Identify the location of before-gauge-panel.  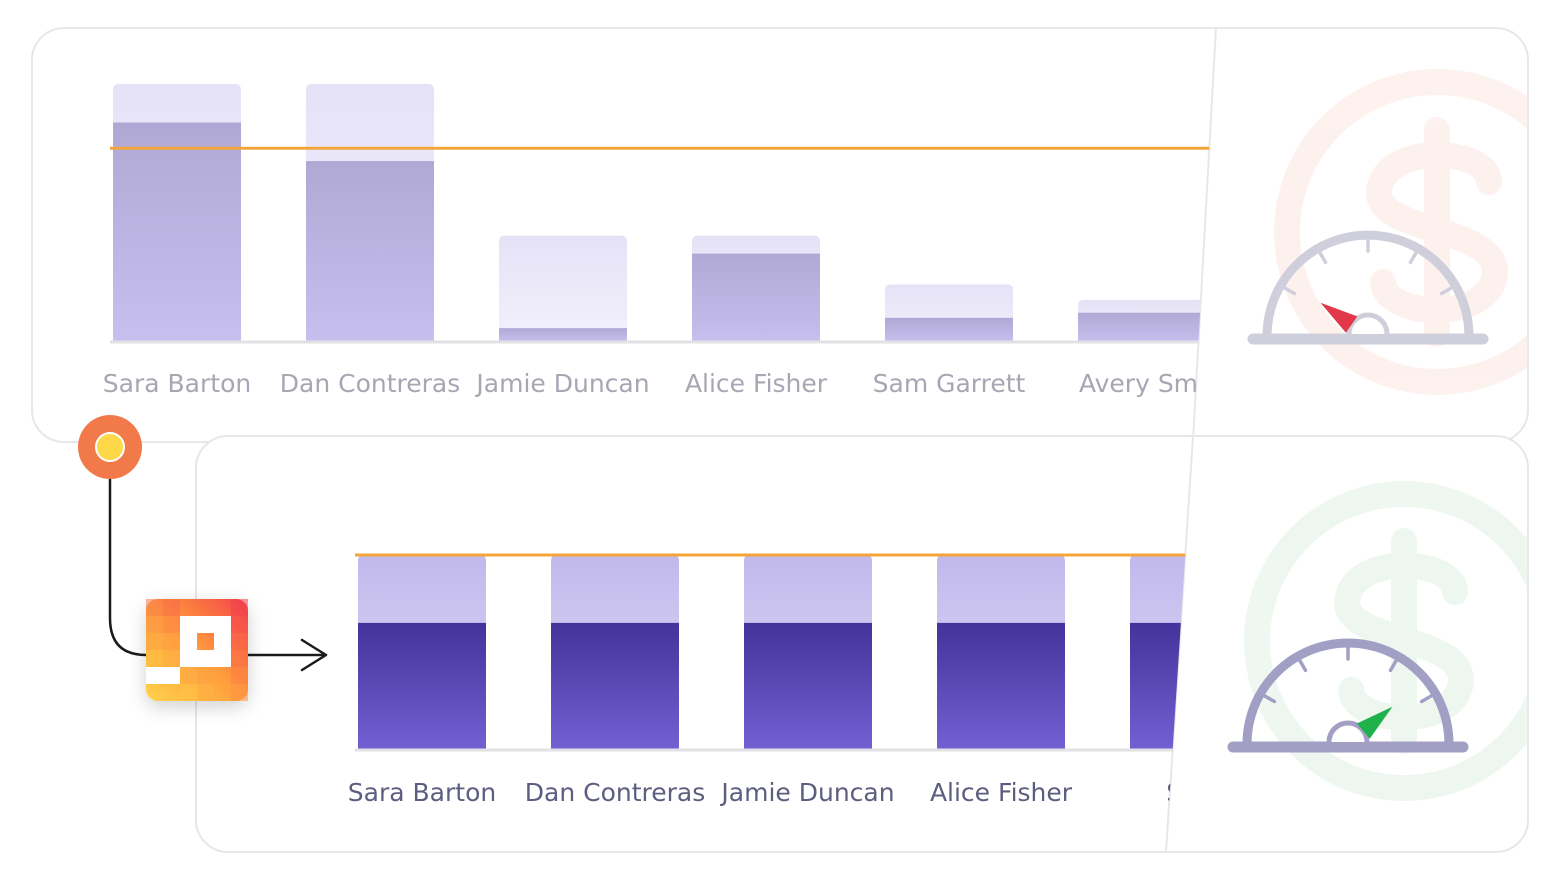
(1387, 232).